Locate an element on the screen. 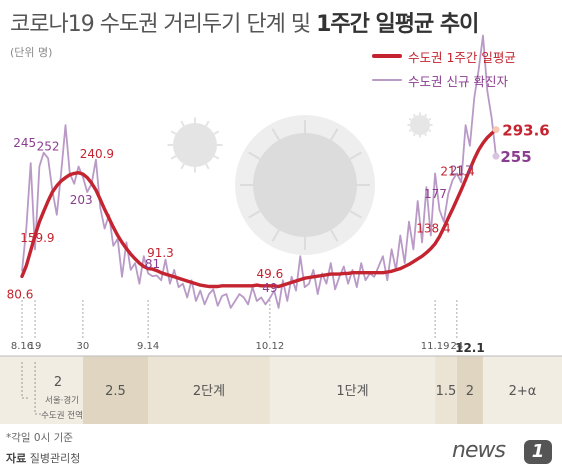 The height and width of the screenshot is (474, 562). new-data-label: 81 is located at coordinates (152, 264).